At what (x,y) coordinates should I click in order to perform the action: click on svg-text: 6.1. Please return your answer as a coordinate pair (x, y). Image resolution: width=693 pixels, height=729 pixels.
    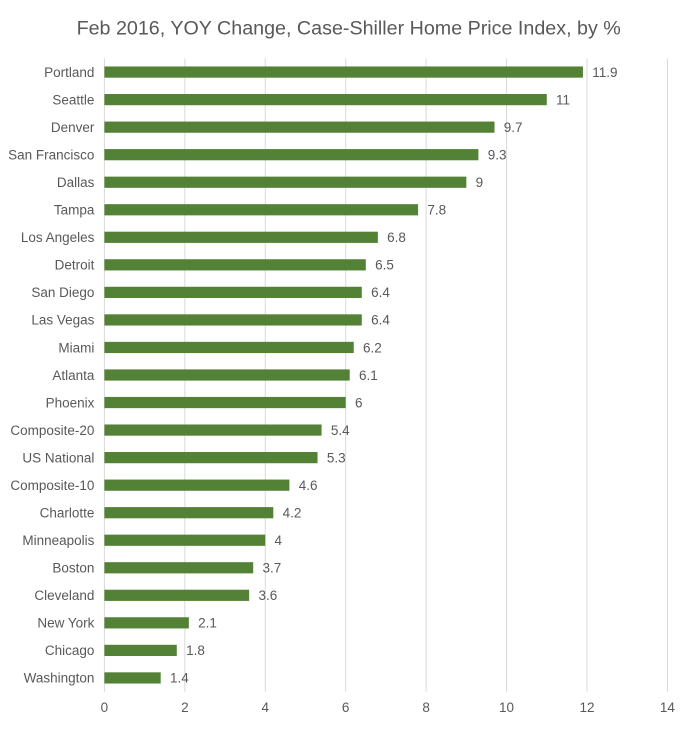
    Looking at the image, I should click on (368, 375).